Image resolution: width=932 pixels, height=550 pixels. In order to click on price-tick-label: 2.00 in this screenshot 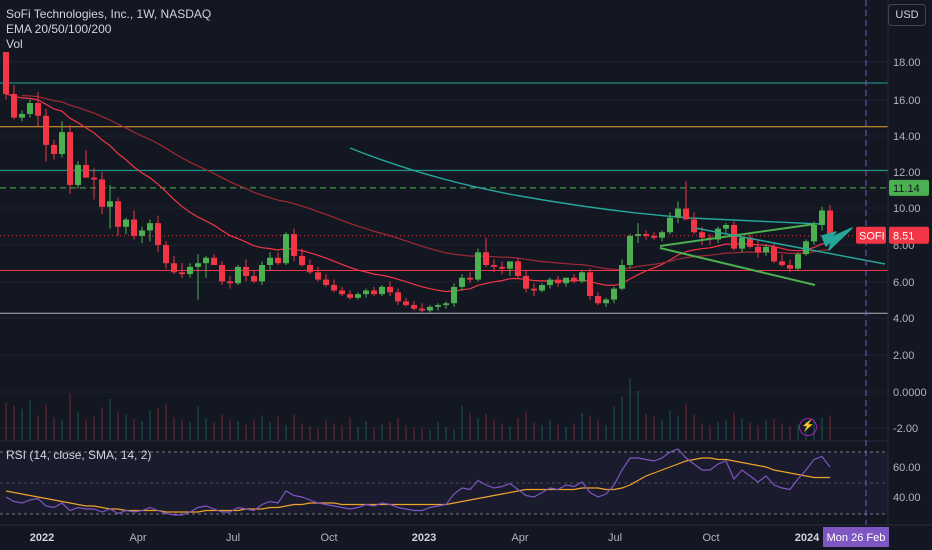, I will do `click(903, 356)`.